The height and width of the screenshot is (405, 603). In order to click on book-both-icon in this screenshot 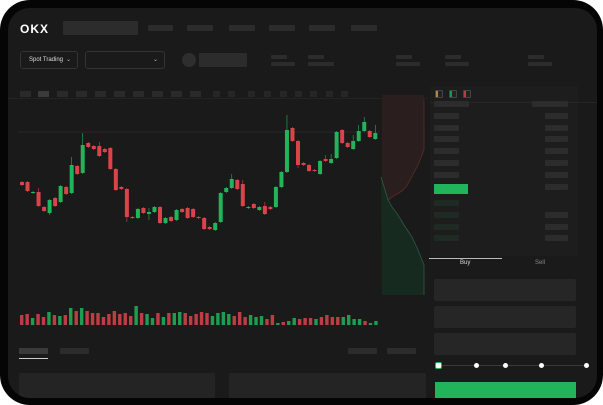, I will do `click(439, 94)`.